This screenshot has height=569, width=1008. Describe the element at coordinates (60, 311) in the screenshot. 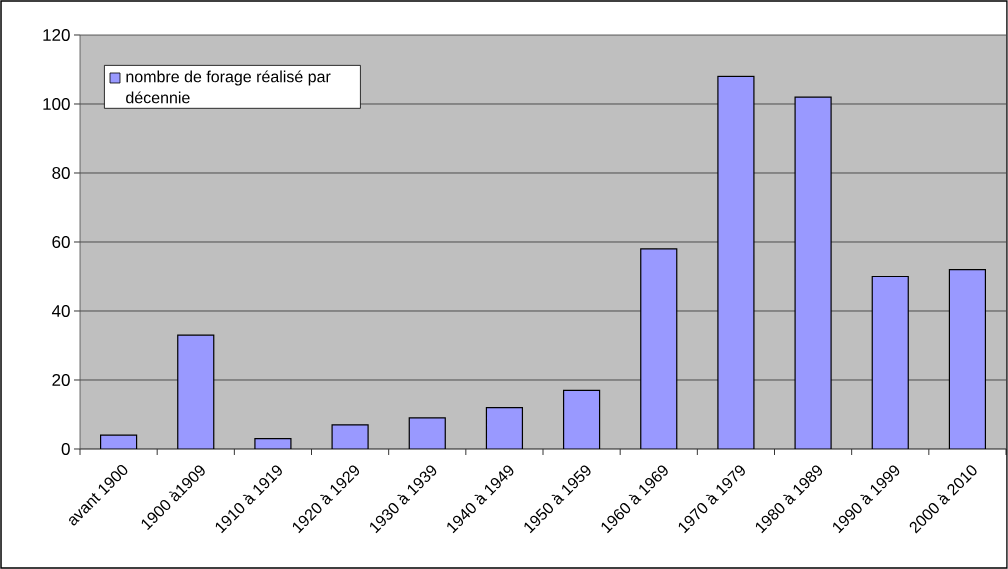

I see `y-tick-label: 40` at that location.